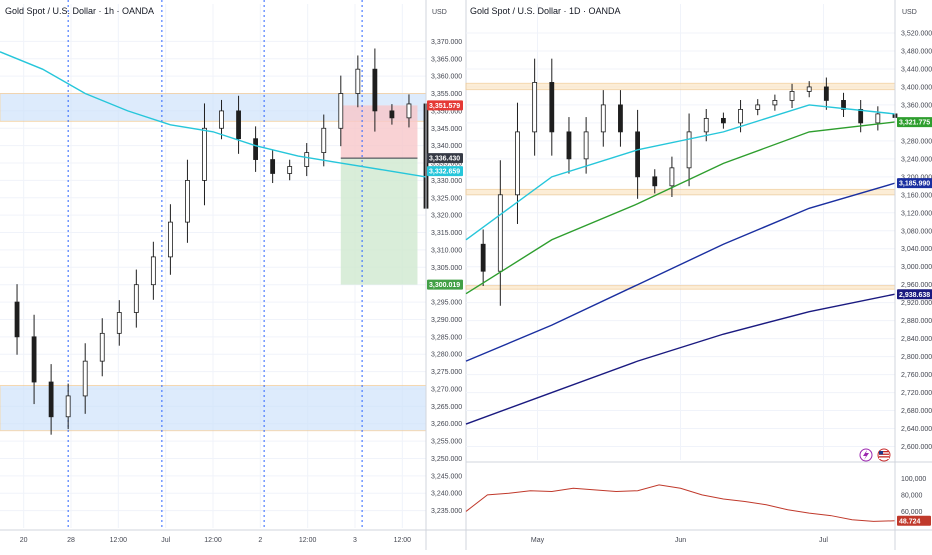  I want to click on hourly-currency: USD, so click(439, 12).